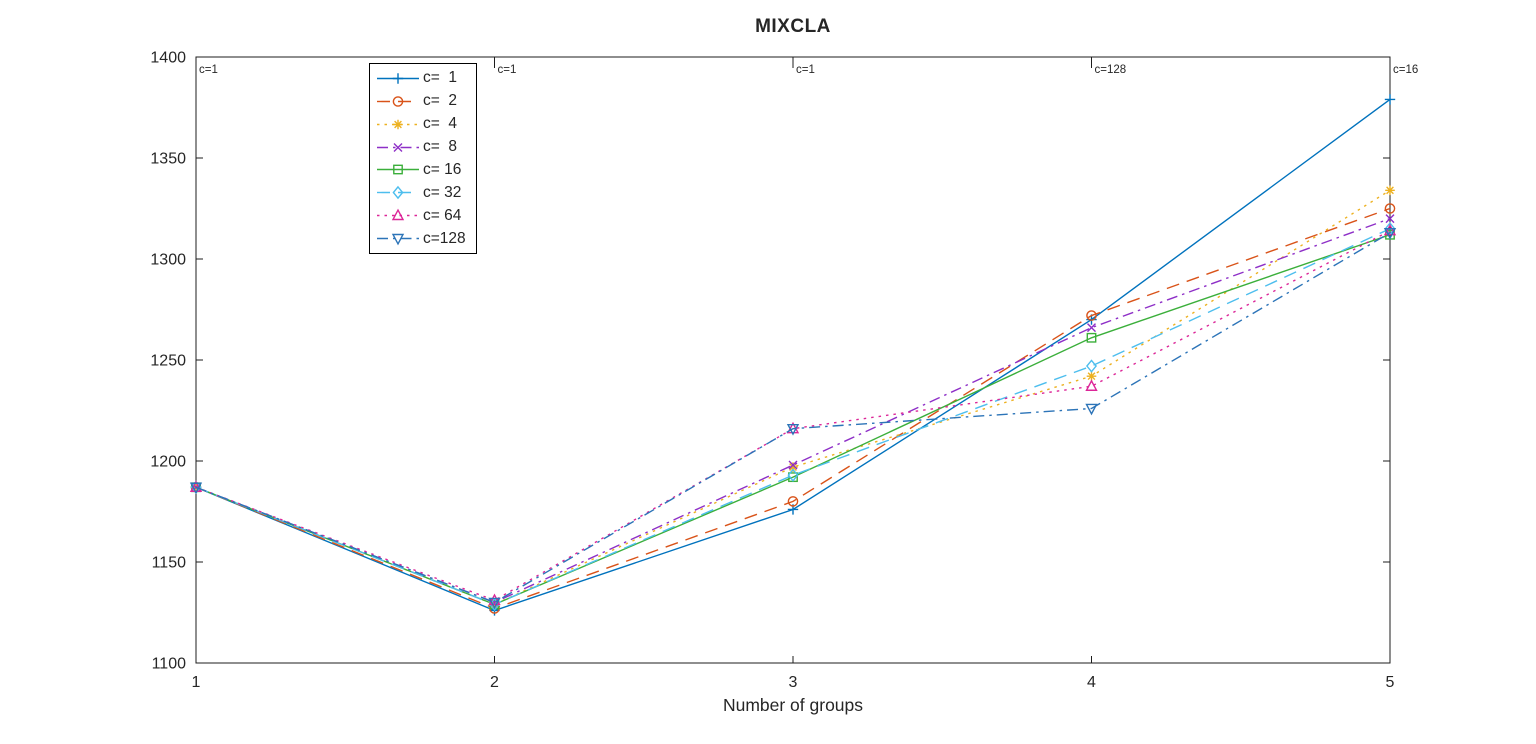 This screenshot has width=1536, height=744. I want to click on legend-item: c= 32, so click(426, 193).